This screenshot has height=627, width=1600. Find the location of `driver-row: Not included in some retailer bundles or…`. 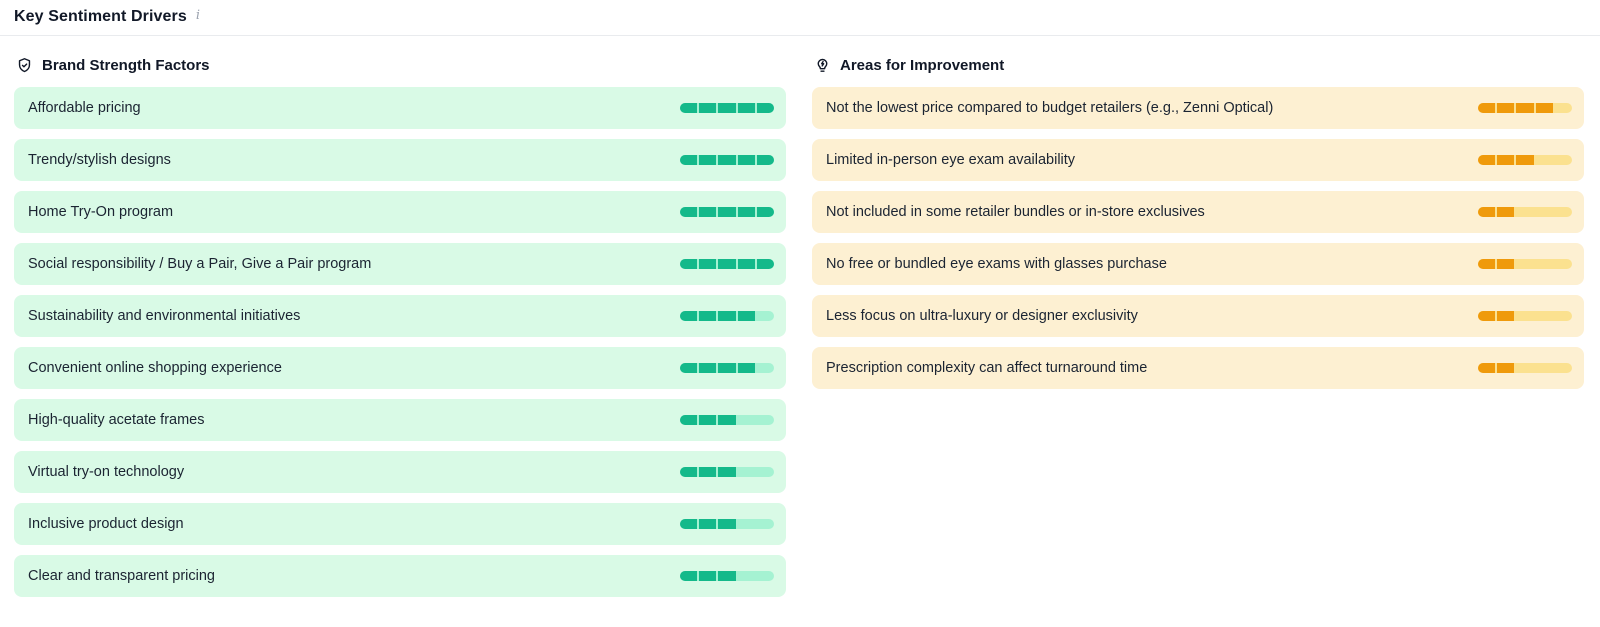

driver-row: Not included in some retailer bundles or… is located at coordinates (1198, 212).